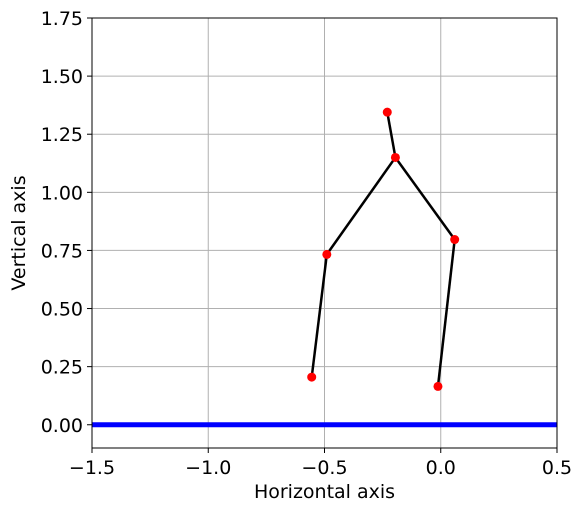 The height and width of the screenshot is (513, 583). I want to click on x-tick-label: −1.5, so click(92, 468).